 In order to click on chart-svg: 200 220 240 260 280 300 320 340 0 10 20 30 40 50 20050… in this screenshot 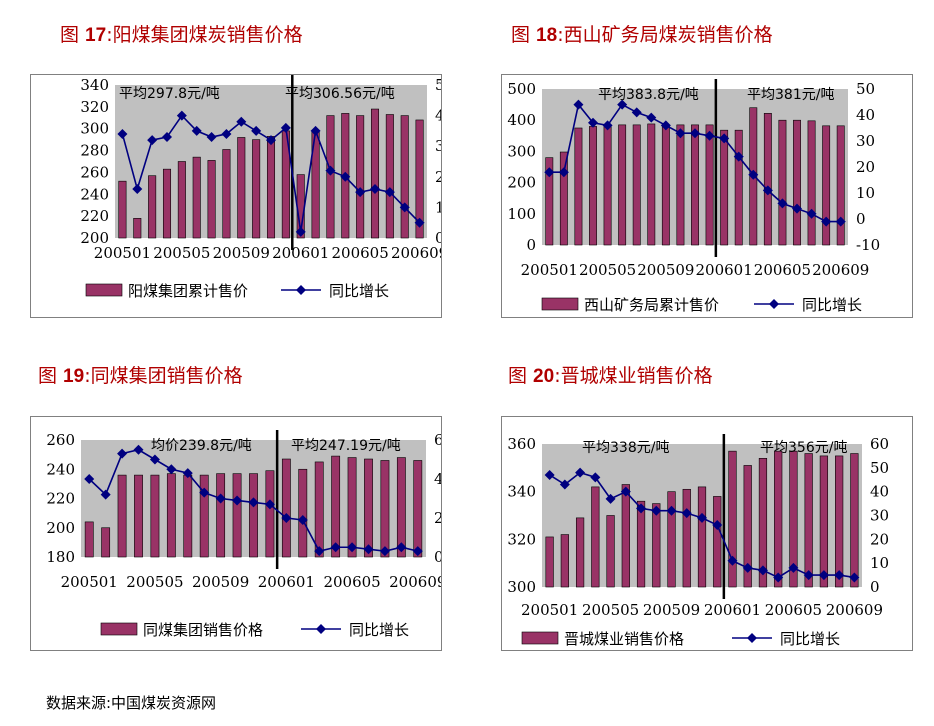, I will do `click(260, 187)`.